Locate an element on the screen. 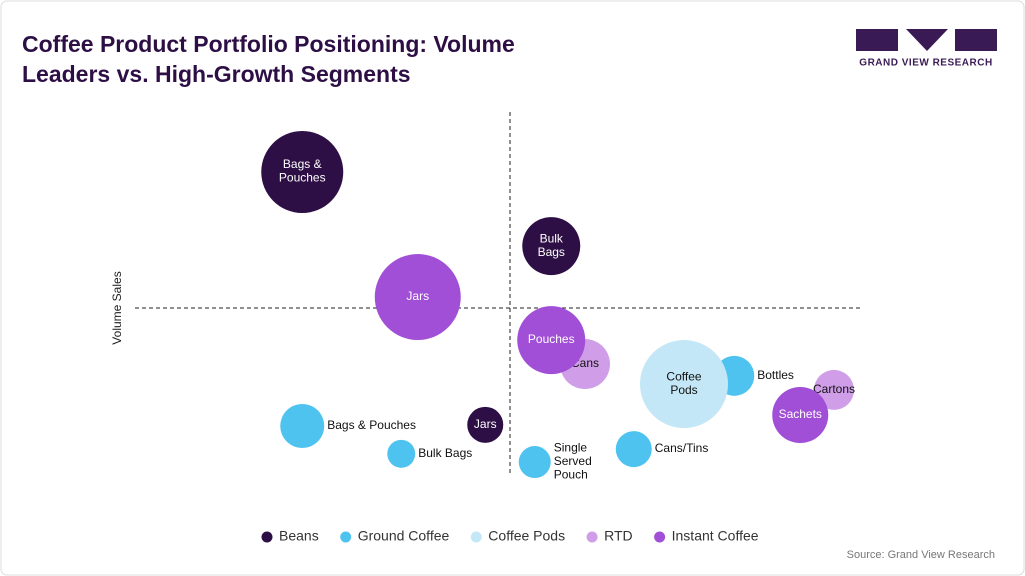  bubble-label: Cartons is located at coordinates (834, 389).